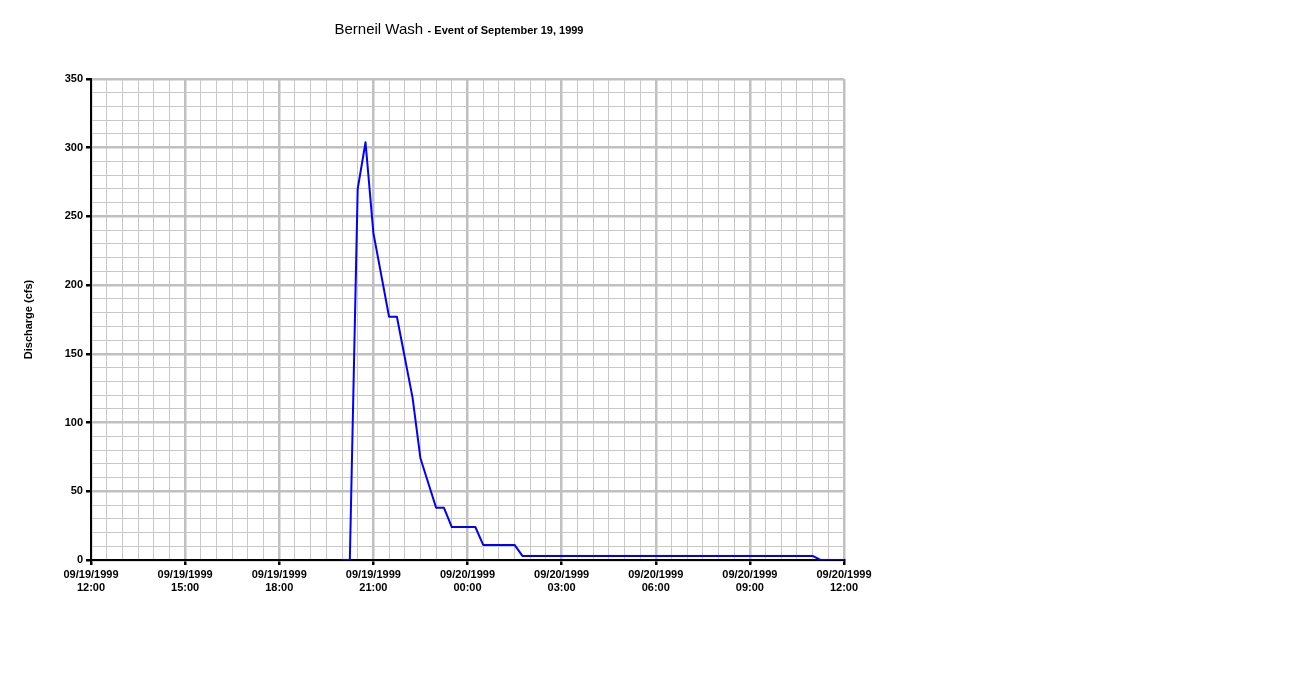 The image size is (1311, 694). What do you see at coordinates (27, 319) in the screenshot?
I see `y-axis-title: Discharge (cfs)` at bounding box center [27, 319].